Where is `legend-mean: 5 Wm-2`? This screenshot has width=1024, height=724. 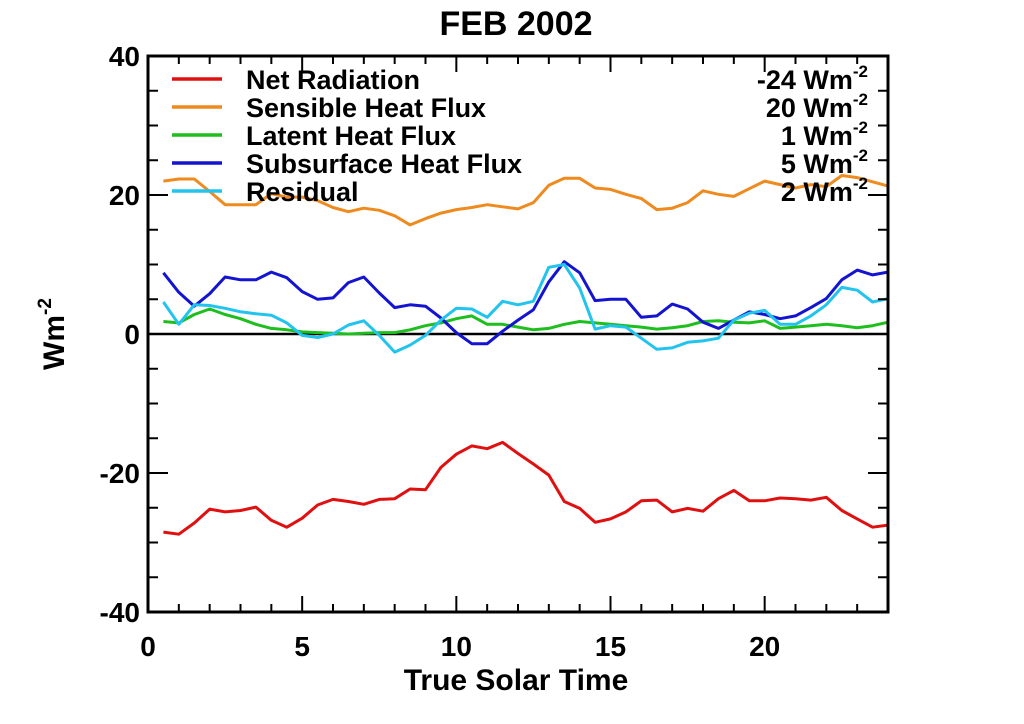
legend-mean: 5 Wm-2 is located at coordinates (824, 162).